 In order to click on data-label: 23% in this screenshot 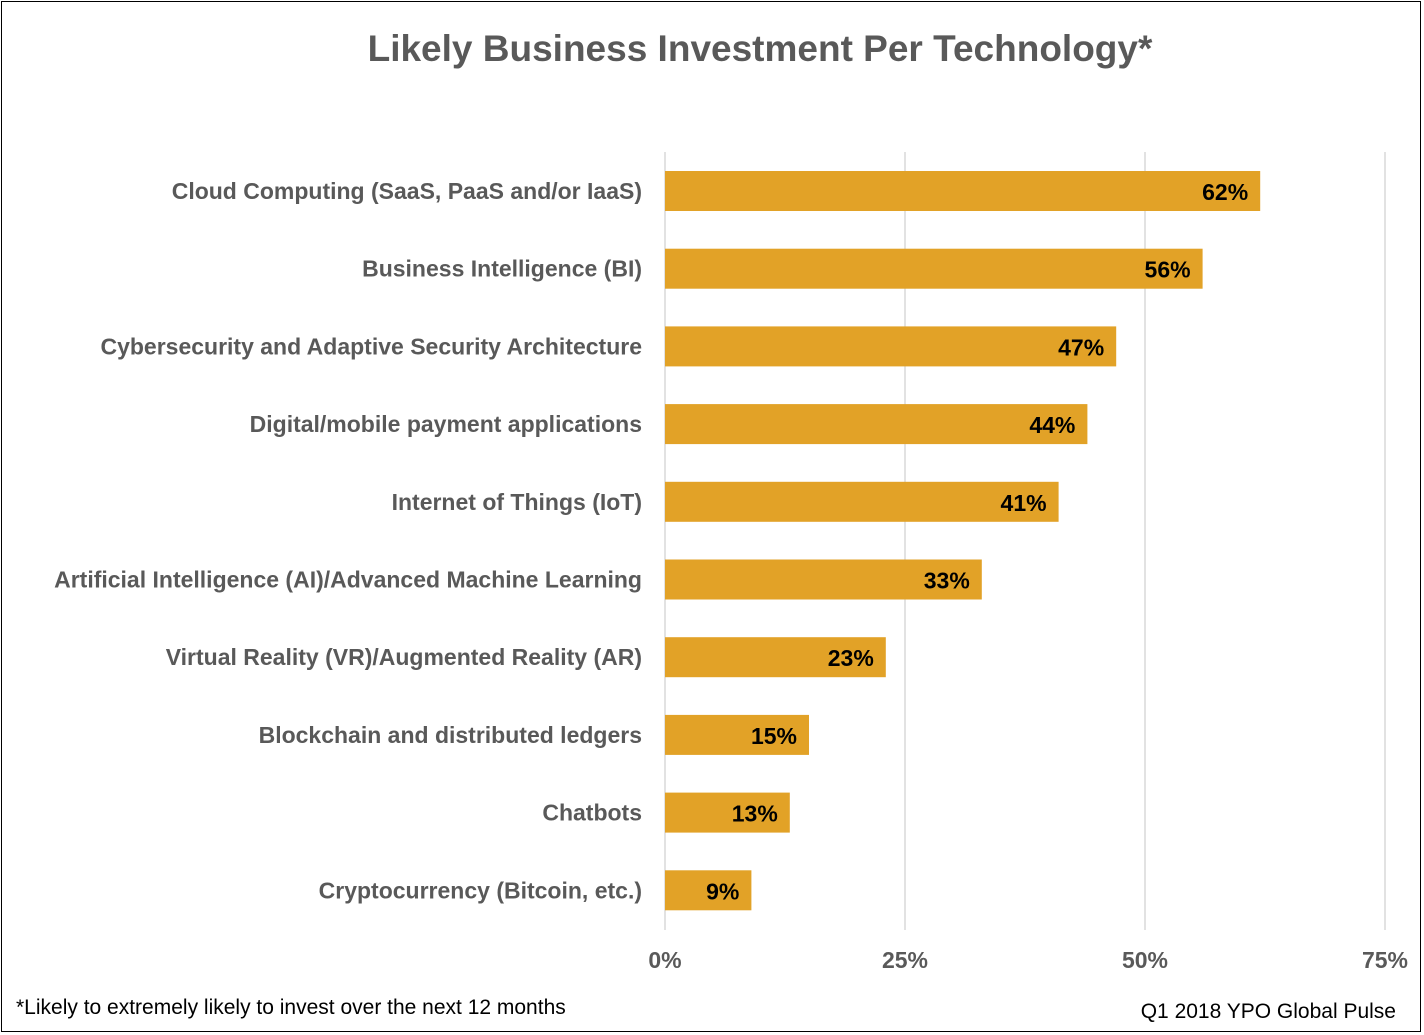, I will do `click(851, 658)`.